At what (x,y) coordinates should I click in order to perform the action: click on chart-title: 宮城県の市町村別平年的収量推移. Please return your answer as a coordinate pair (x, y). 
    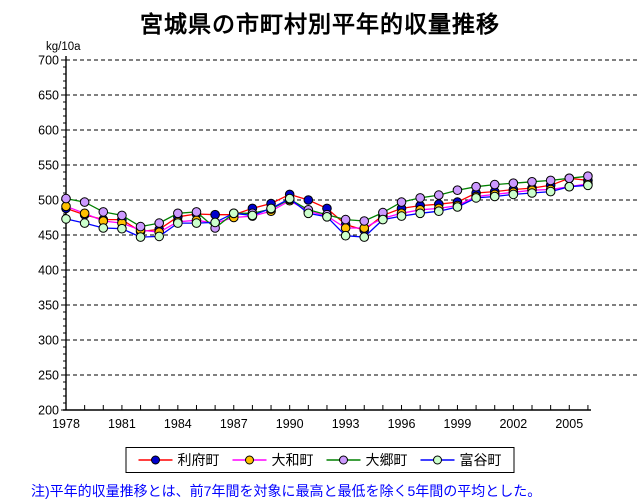
    Looking at the image, I should click on (320, 24).